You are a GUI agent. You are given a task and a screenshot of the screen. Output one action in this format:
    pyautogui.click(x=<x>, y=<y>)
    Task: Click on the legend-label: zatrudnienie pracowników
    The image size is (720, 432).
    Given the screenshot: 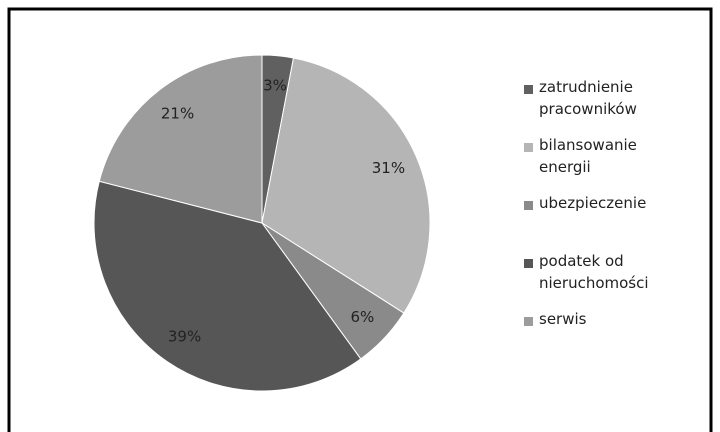 What is the action you would take?
    pyautogui.click(x=588, y=98)
    